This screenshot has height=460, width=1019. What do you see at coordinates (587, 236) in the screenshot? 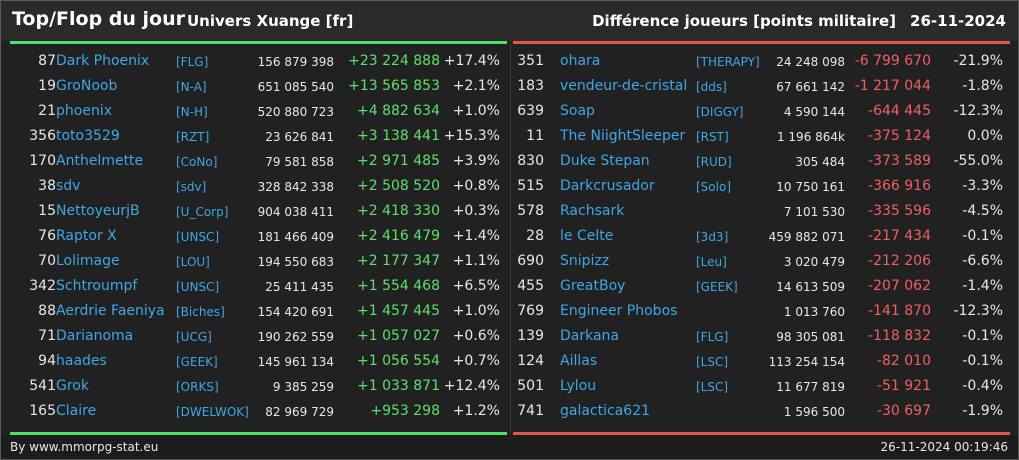
I see `player-name-link: le Celte` at bounding box center [587, 236].